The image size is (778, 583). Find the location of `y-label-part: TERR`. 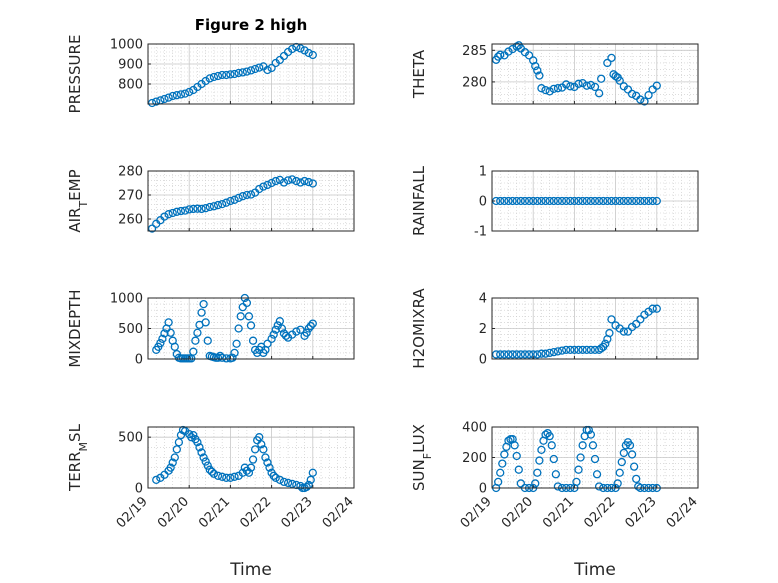

y-label-part: TERR is located at coordinates (75, 471).